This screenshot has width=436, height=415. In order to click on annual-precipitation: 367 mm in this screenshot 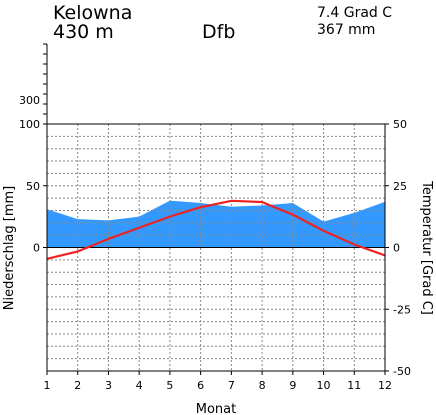, I will do `click(346, 30)`.